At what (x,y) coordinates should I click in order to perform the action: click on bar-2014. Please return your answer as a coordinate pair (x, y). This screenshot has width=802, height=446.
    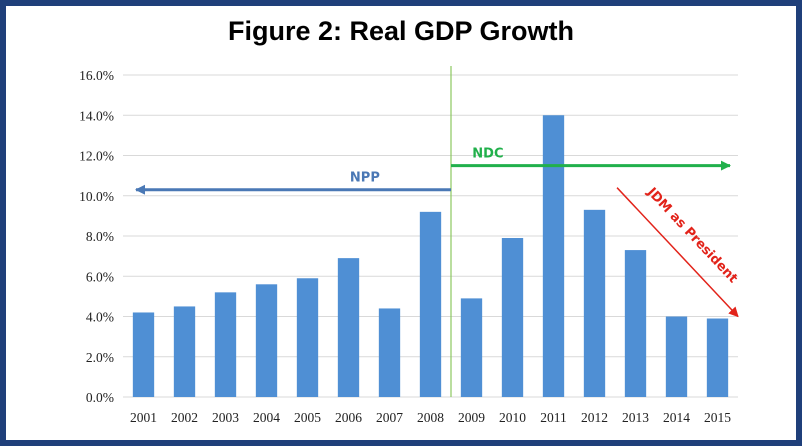
    Looking at the image, I should click on (676, 356).